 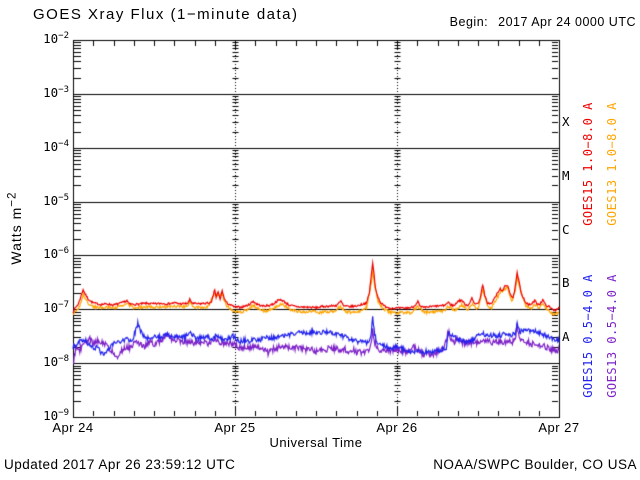 I want to click on y-tick-label: 10⁻⁴, so click(x=56, y=146).